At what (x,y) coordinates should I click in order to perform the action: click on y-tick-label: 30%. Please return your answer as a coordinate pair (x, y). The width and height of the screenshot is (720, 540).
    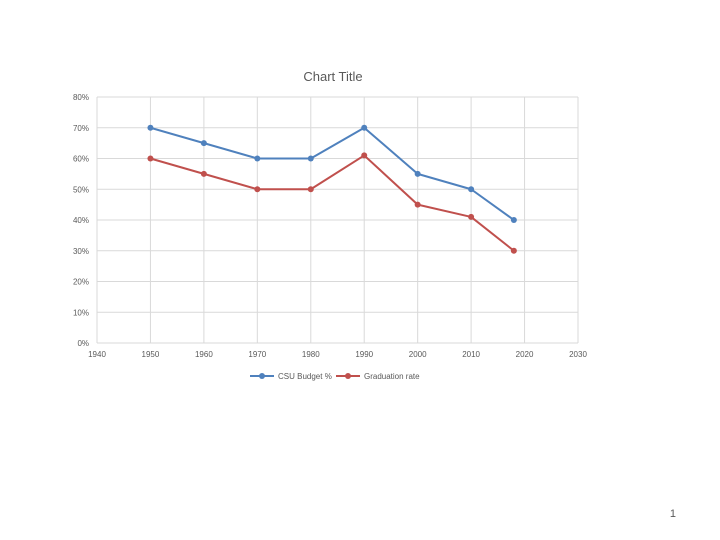
    Looking at the image, I should click on (81, 251).